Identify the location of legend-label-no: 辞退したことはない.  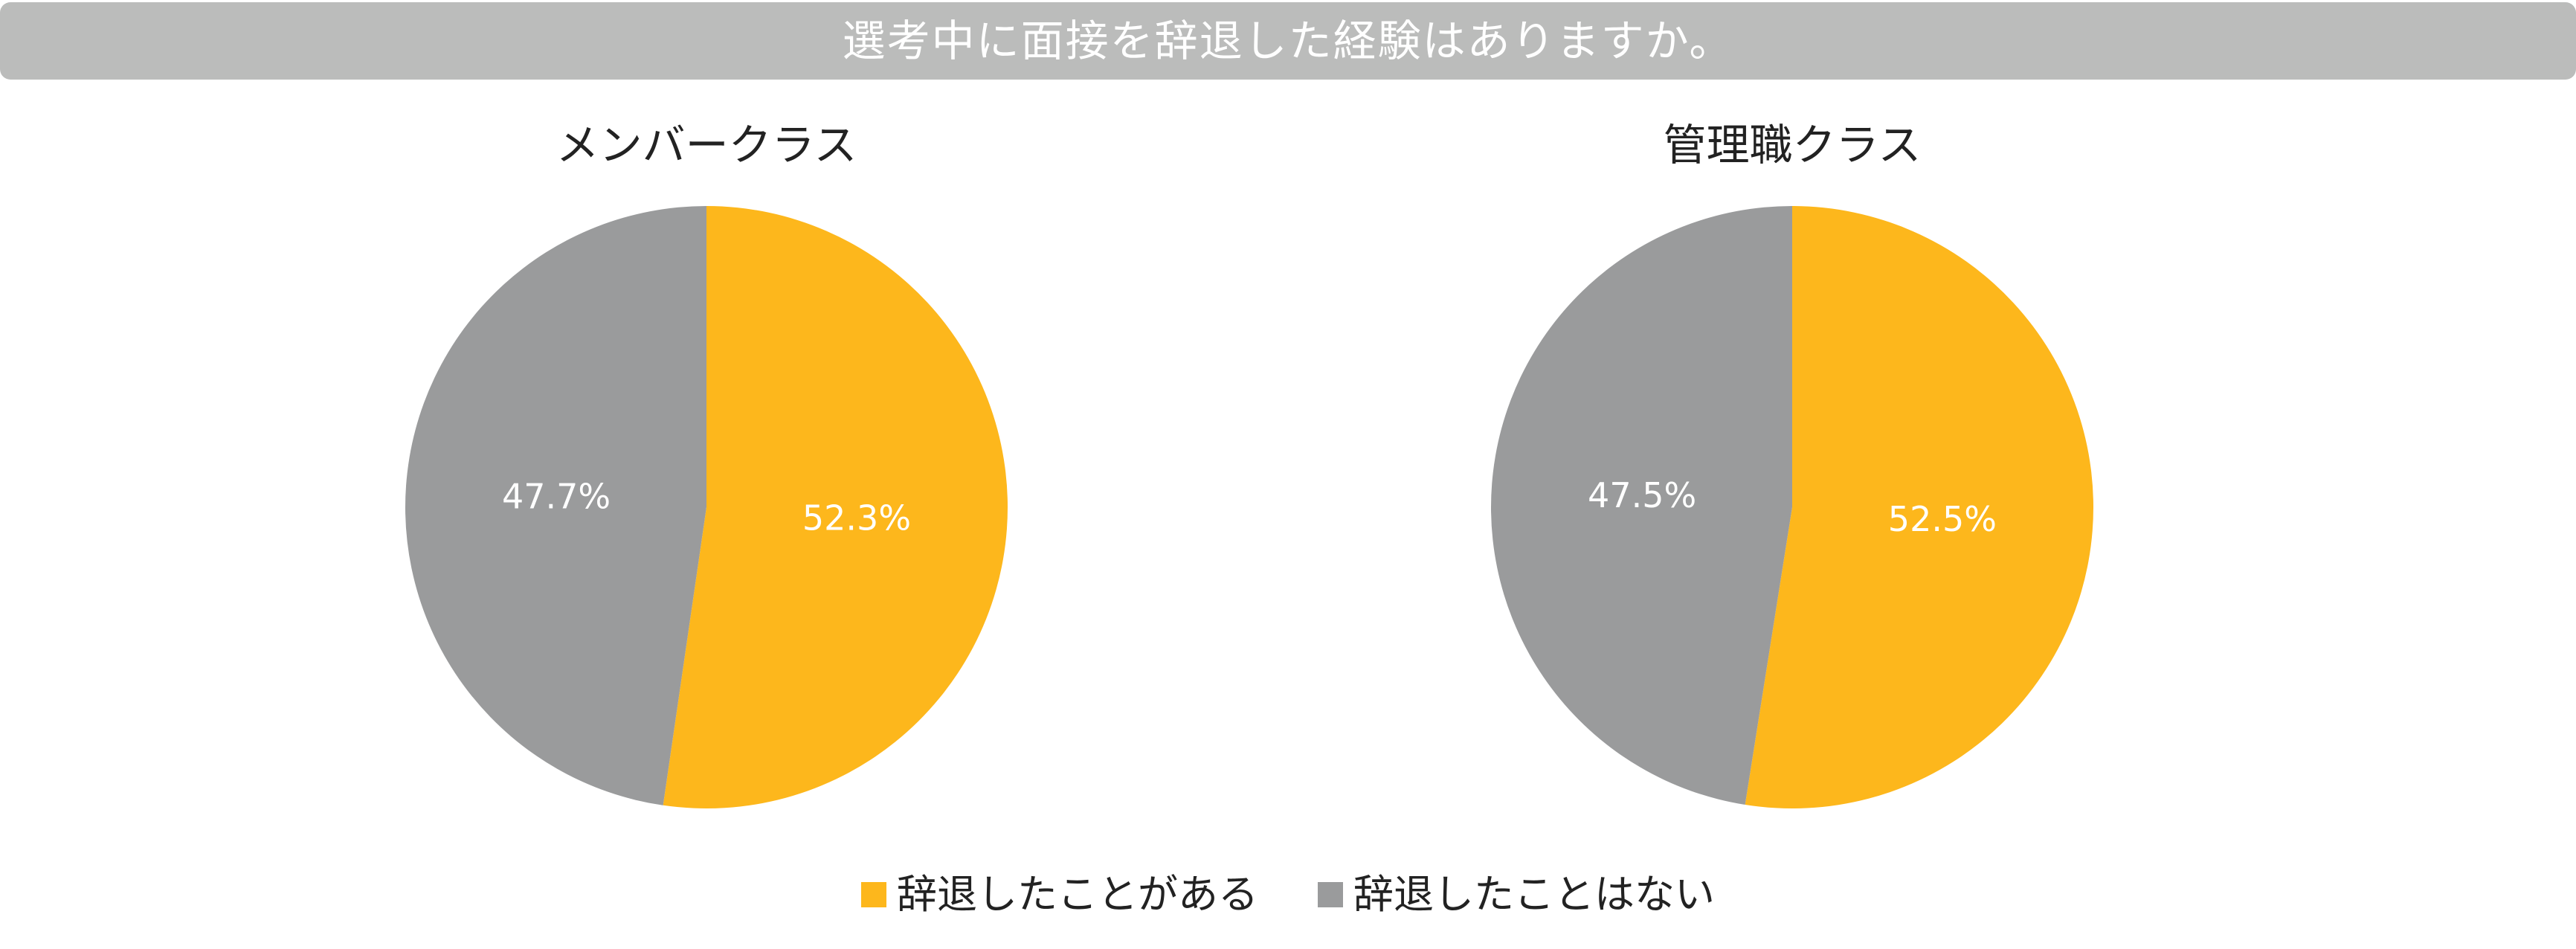
(1534, 894).